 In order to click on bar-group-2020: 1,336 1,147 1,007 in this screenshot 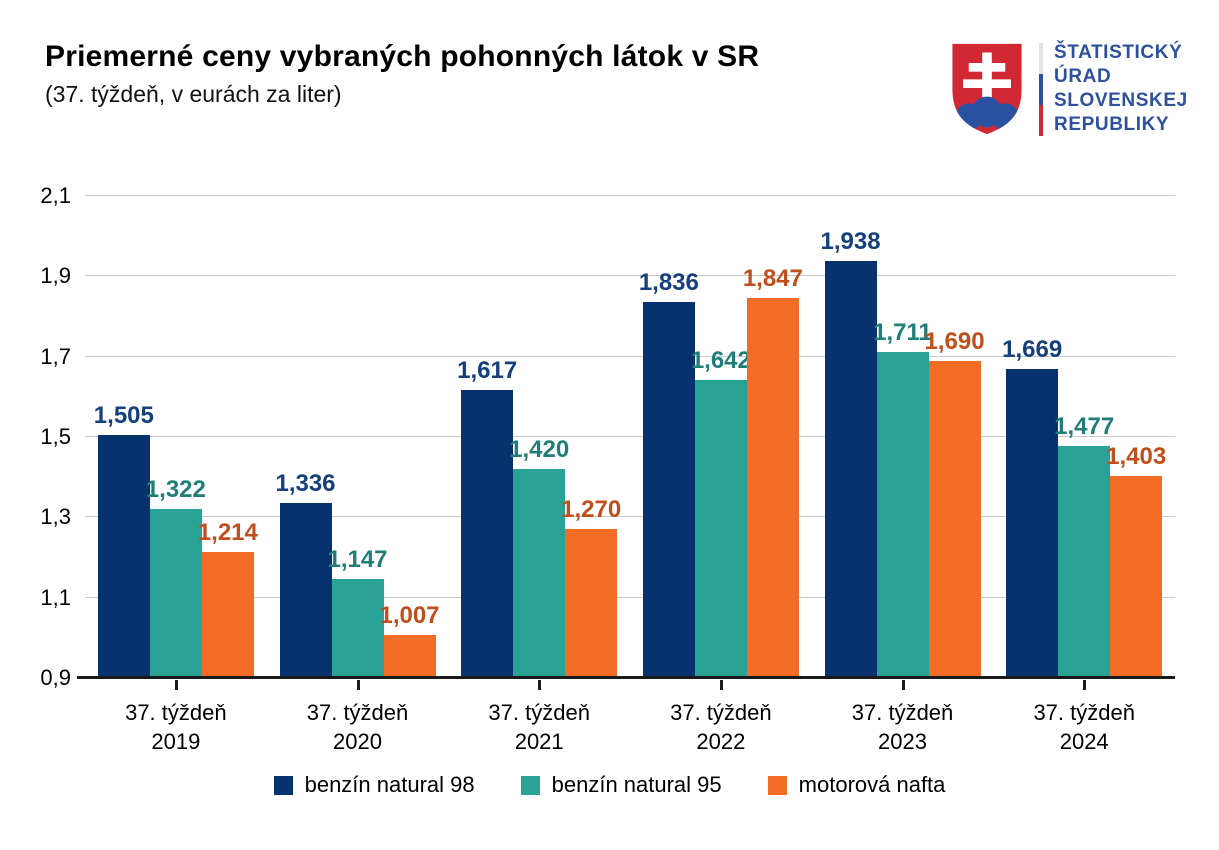, I will do `click(358, 437)`.